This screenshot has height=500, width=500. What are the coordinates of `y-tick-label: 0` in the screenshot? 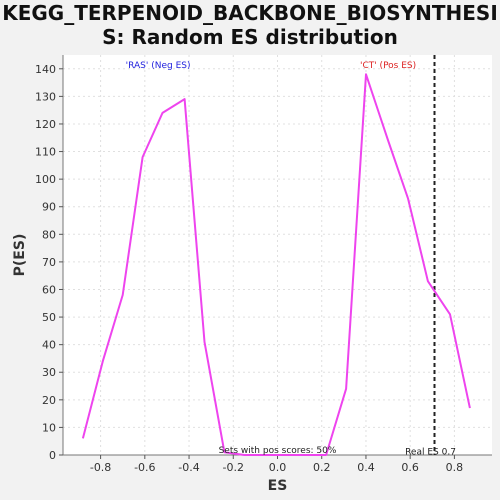 It's located at (52, 455).